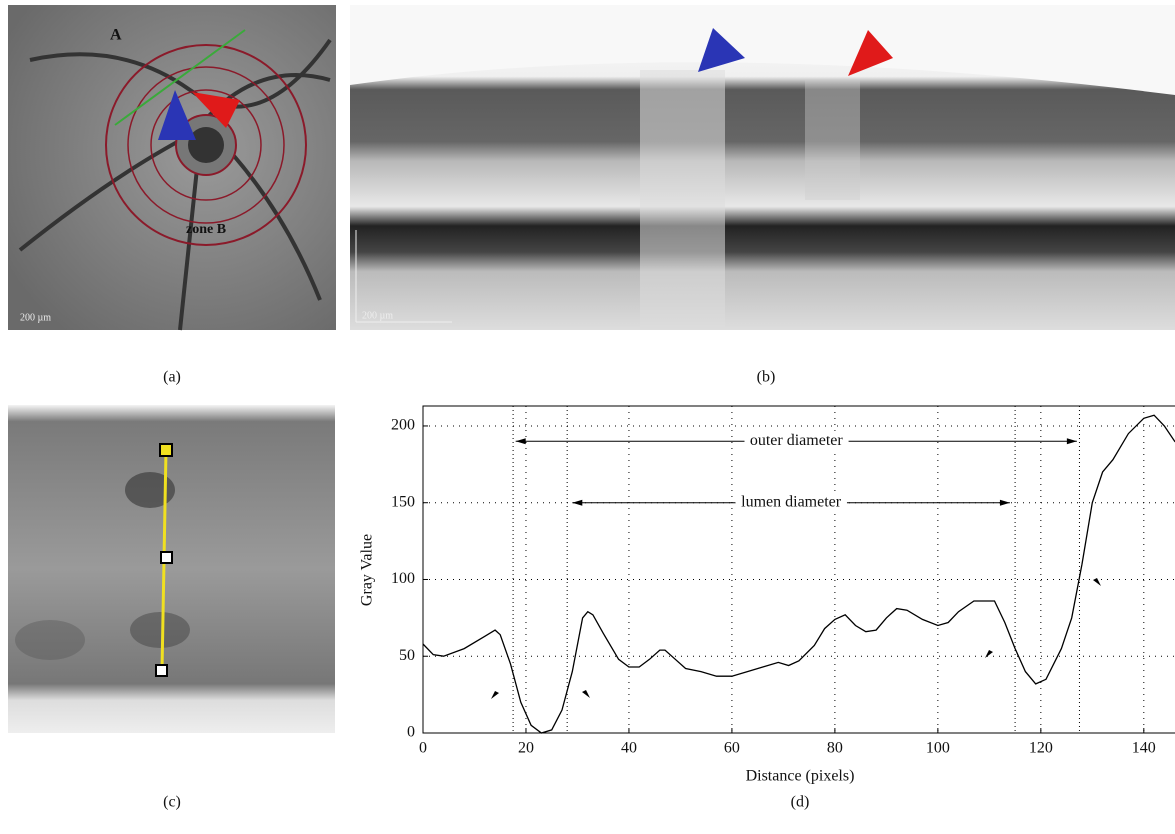 Image resolution: width=1175 pixels, height=834 pixels. What do you see at coordinates (172, 168) in the screenshot?
I see `fundus-image` at bounding box center [172, 168].